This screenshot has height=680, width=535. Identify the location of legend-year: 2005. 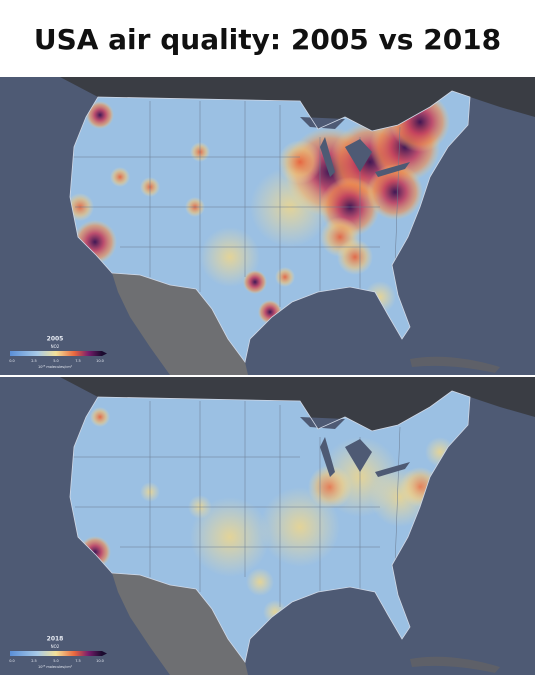
(55, 339).